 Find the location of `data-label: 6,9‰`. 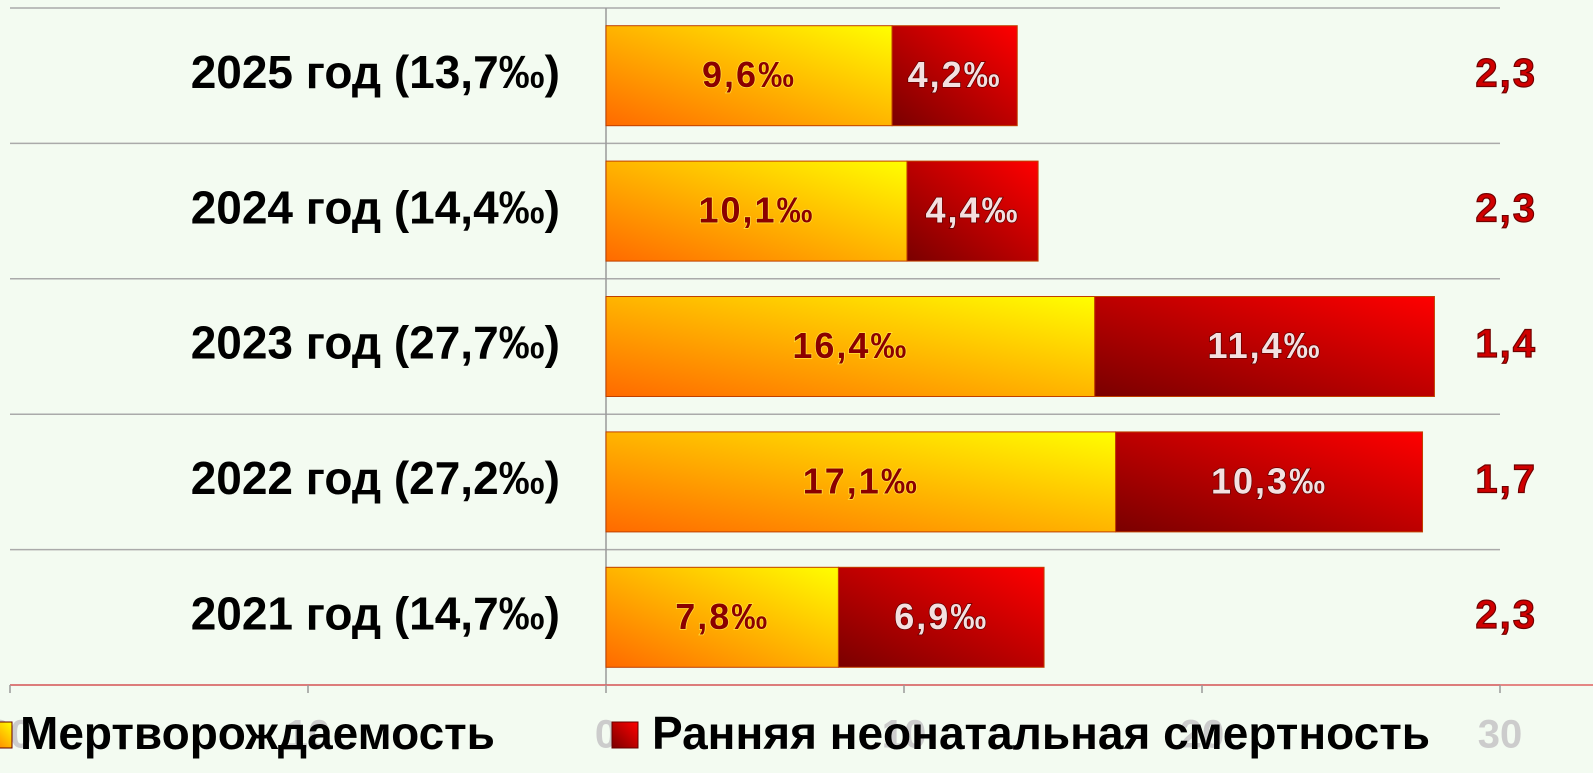

data-label: 6,9‰ is located at coordinates (941, 616).